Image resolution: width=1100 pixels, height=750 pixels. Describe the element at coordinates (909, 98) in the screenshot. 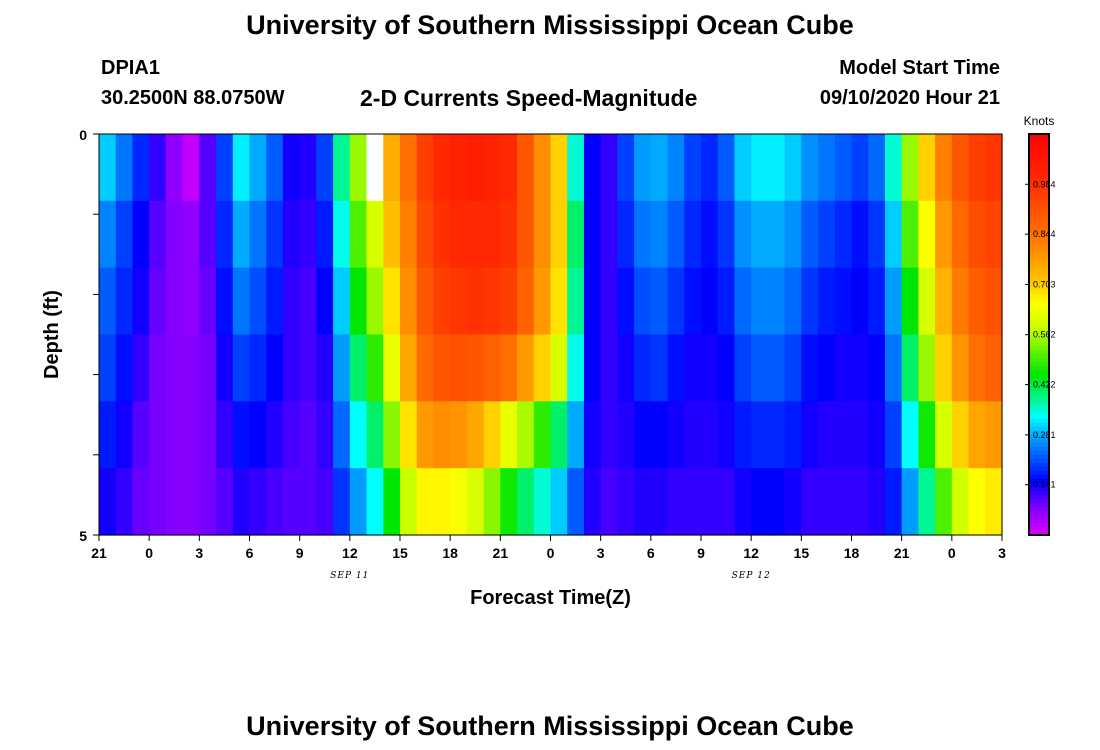

I see `model-start-time: 09/10/2020 Hour 21` at that location.